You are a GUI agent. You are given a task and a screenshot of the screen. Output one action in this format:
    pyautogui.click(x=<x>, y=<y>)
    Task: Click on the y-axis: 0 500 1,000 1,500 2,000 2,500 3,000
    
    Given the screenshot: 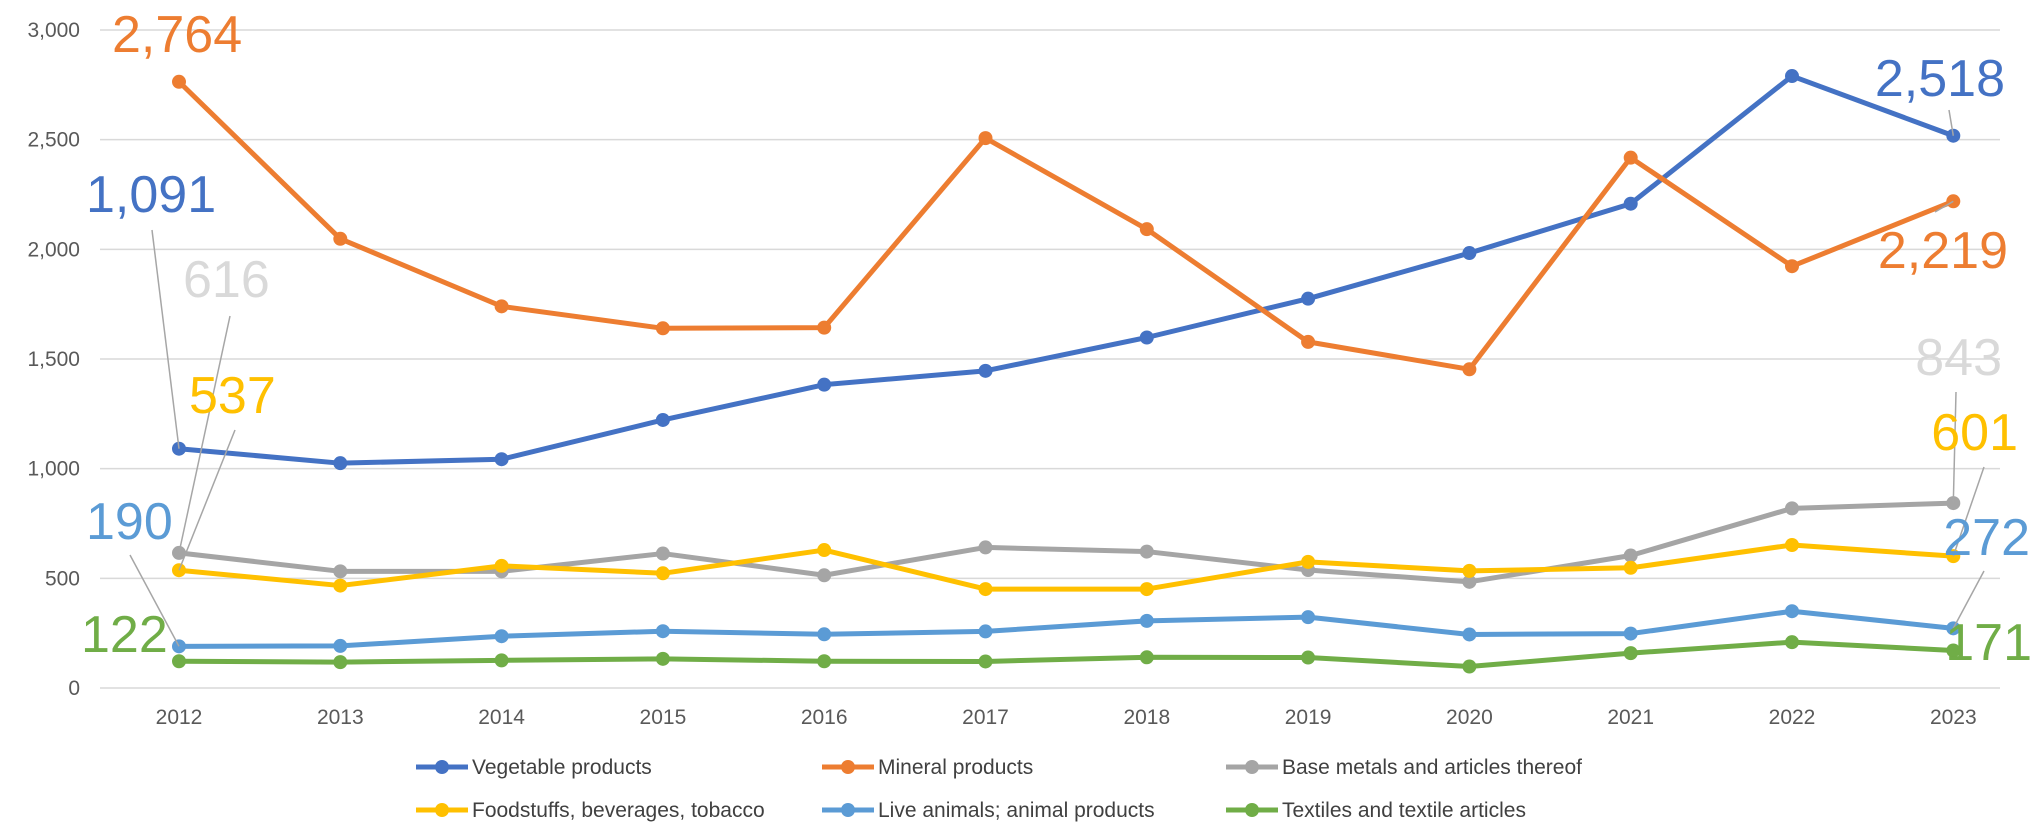 What is the action you would take?
    pyautogui.click(x=53, y=359)
    